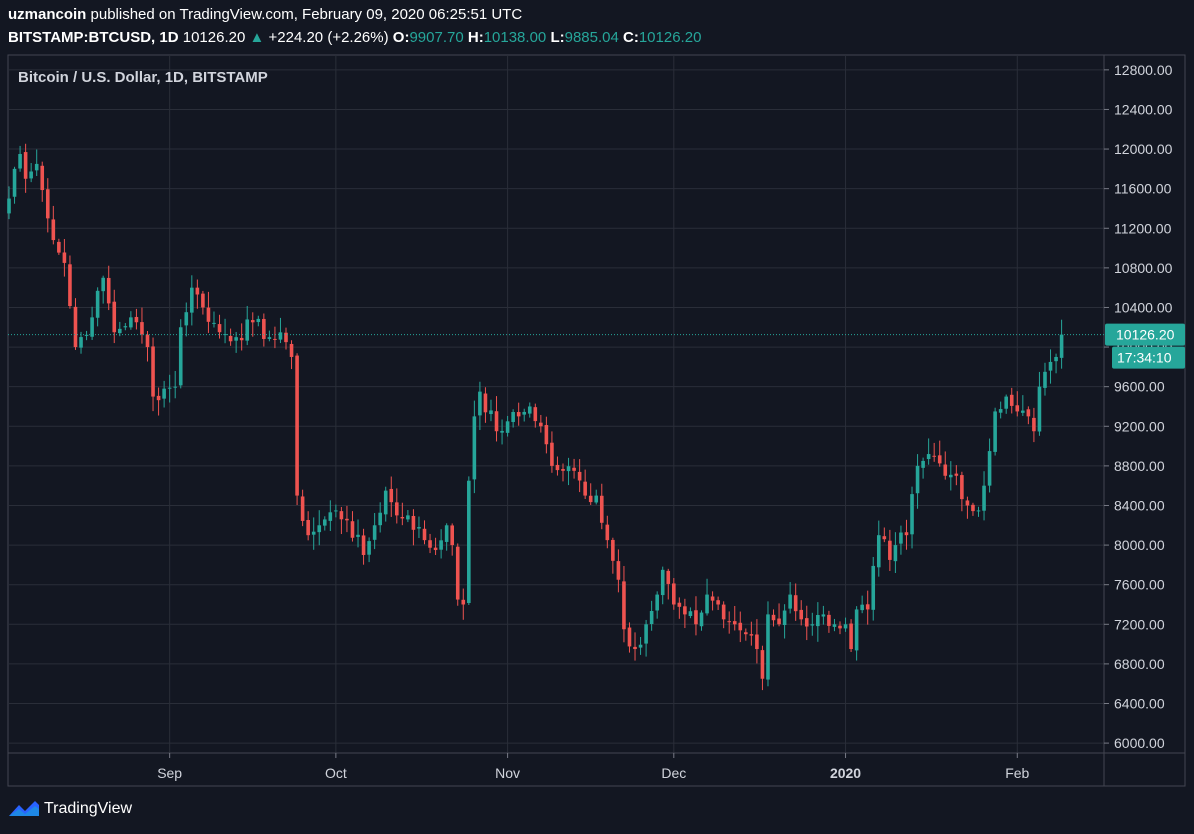 The height and width of the screenshot is (834, 1194). What do you see at coordinates (507, 773) in the screenshot?
I see `time-tick-label: Nov` at bounding box center [507, 773].